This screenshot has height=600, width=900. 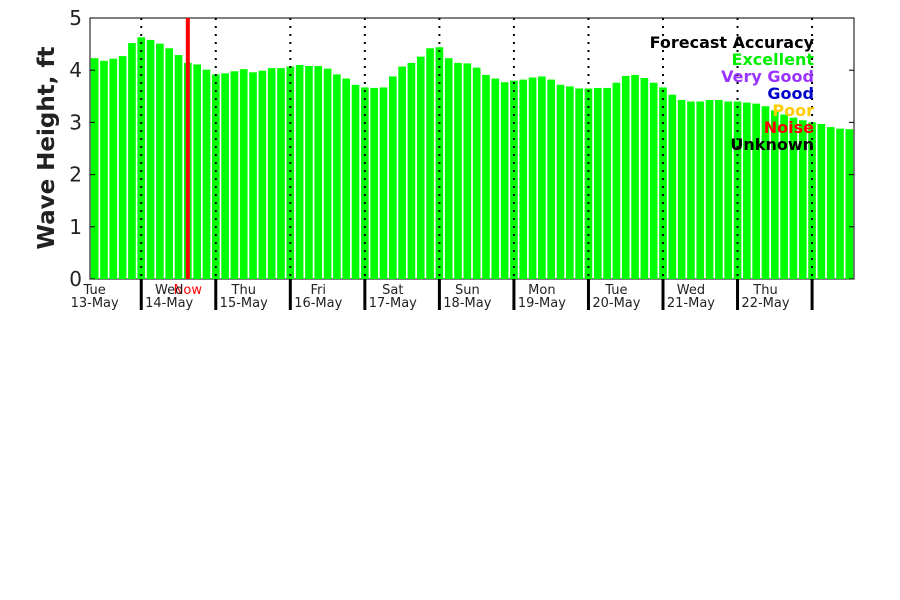 What do you see at coordinates (789, 127) in the screenshot?
I see `legend-entry: Noise` at bounding box center [789, 127].